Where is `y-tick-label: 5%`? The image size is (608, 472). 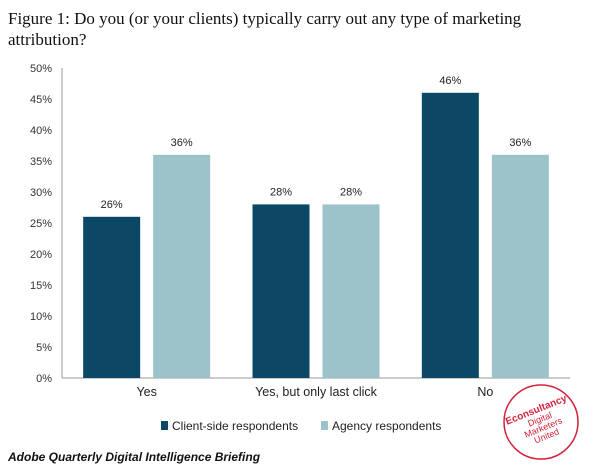
y-tick-label: 5% is located at coordinates (44, 348).